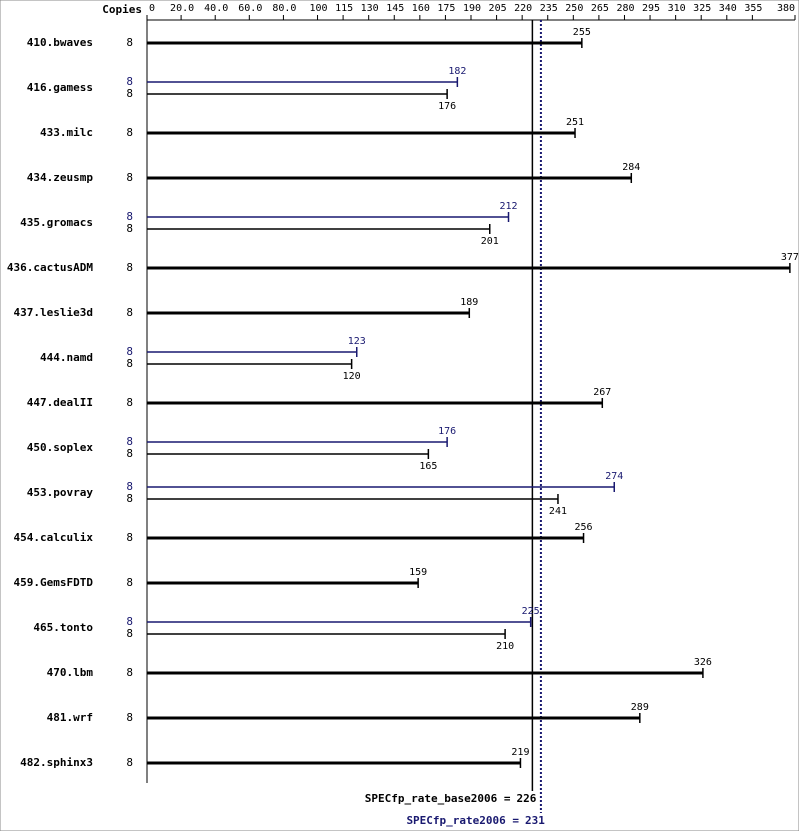  Describe the element at coordinates (182, 8) in the screenshot. I see `x-tick-label: 20.0` at that location.